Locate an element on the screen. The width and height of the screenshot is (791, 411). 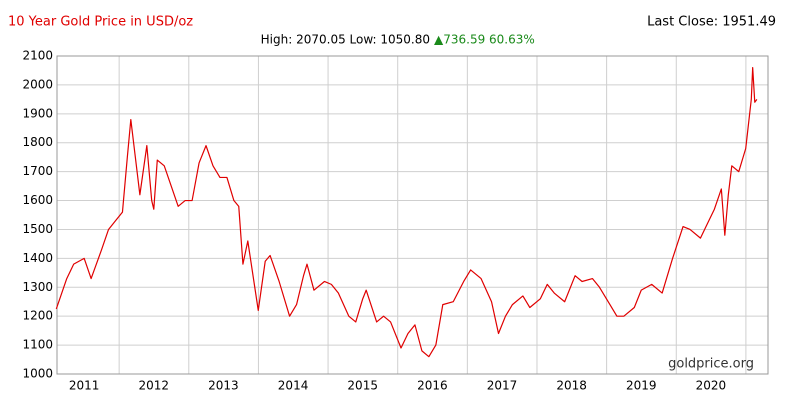
source-label: goldprice.org is located at coordinates (711, 364).